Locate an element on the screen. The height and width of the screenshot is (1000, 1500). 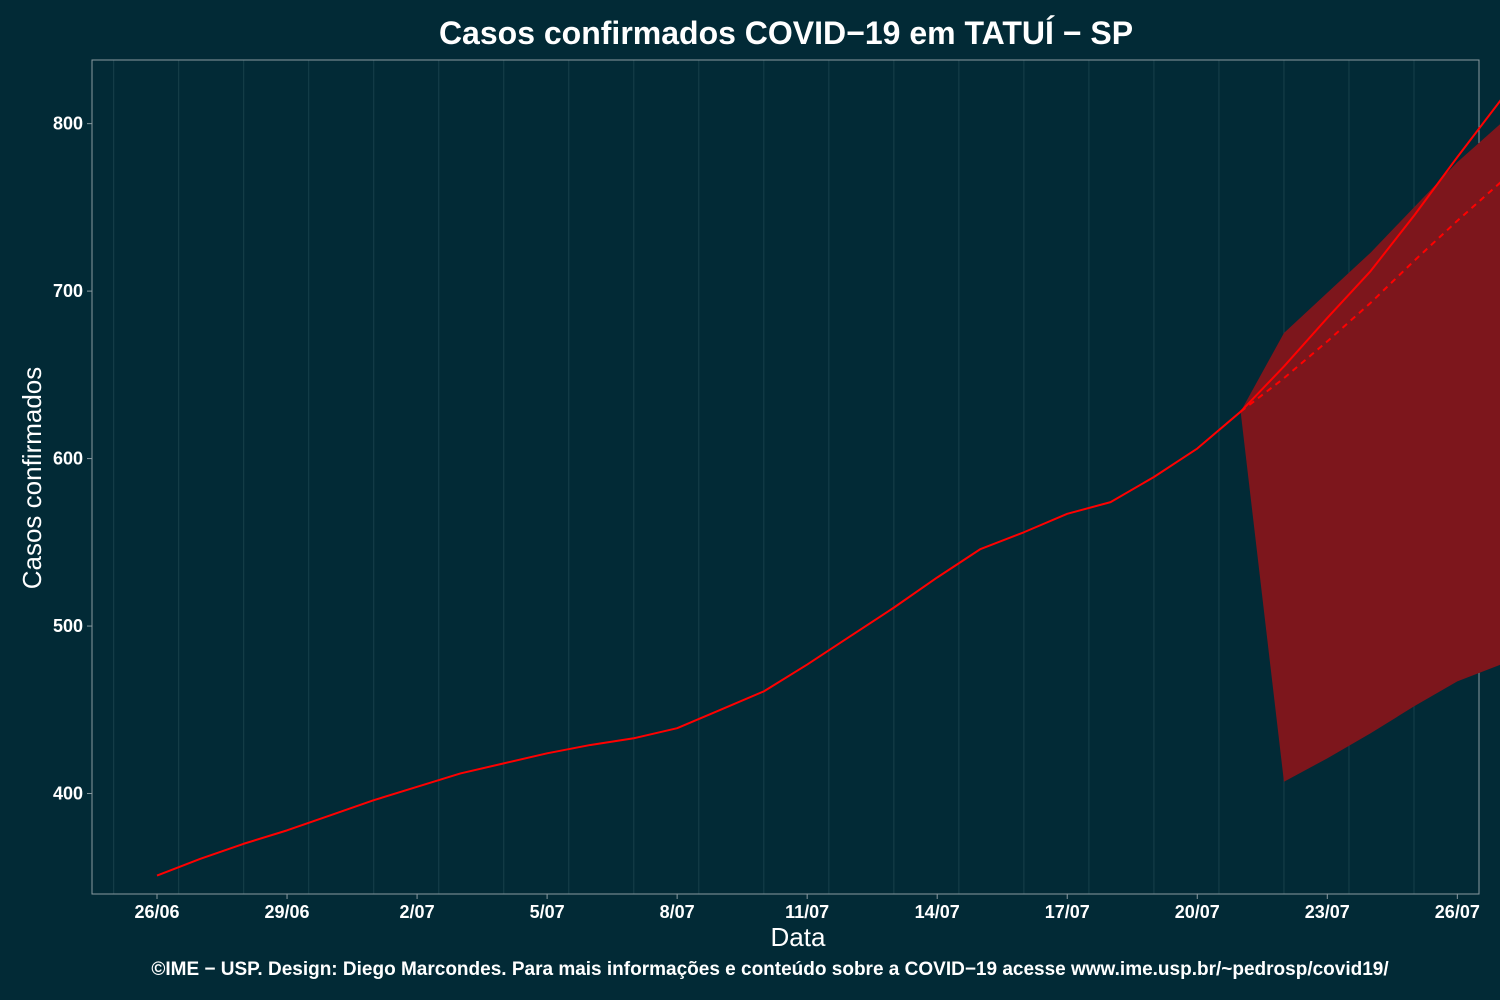
forecast-band-layer is located at coordinates (1370, 453).